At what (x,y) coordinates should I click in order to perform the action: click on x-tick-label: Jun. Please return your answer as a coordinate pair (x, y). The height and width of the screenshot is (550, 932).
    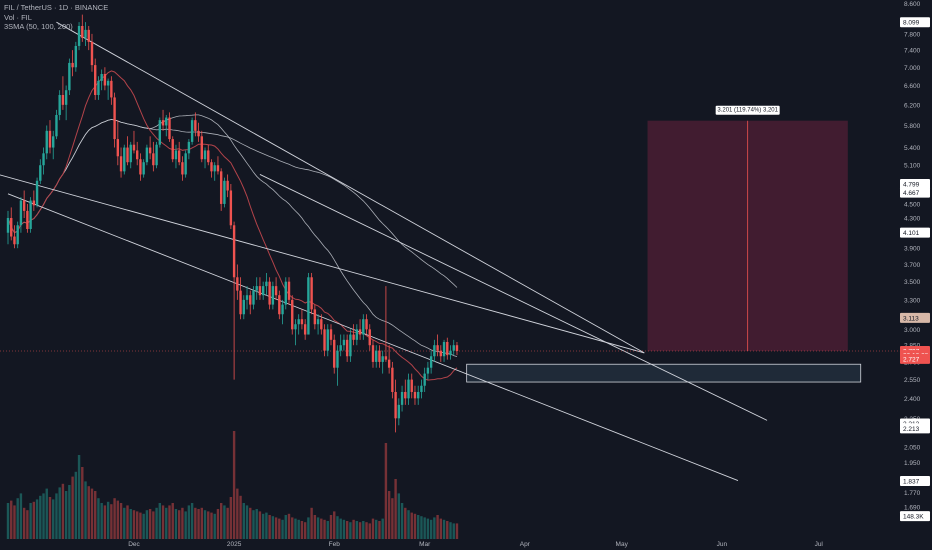
    Looking at the image, I should click on (722, 544).